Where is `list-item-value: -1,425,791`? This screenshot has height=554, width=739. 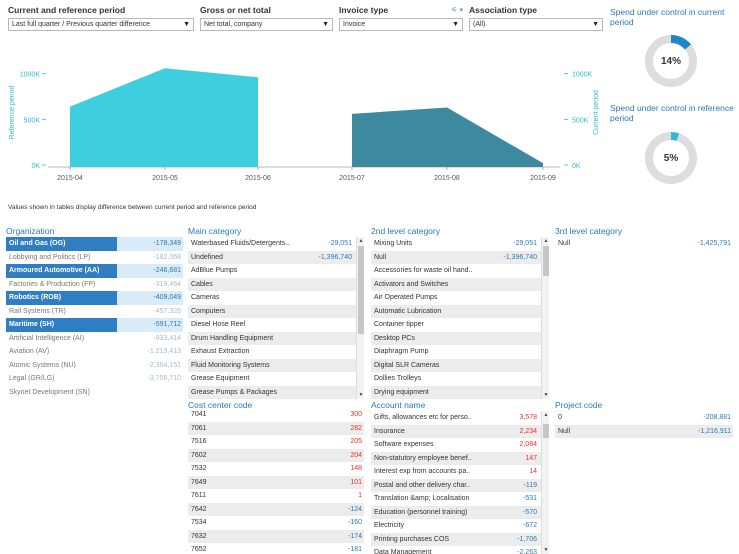 list-item-value: -1,425,791 is located at coordinates (714, 243).